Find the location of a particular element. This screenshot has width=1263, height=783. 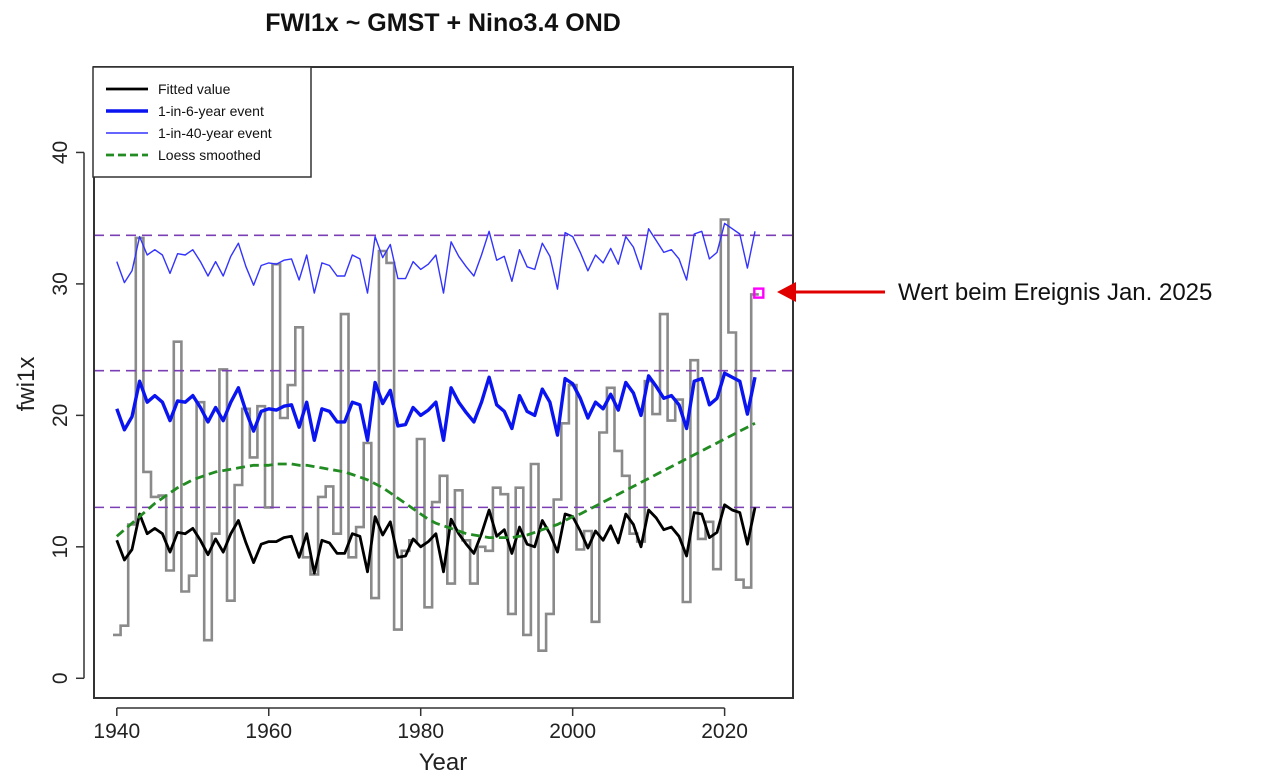

series-line-1-in-6-year-event is located at coordinates (436, 406).